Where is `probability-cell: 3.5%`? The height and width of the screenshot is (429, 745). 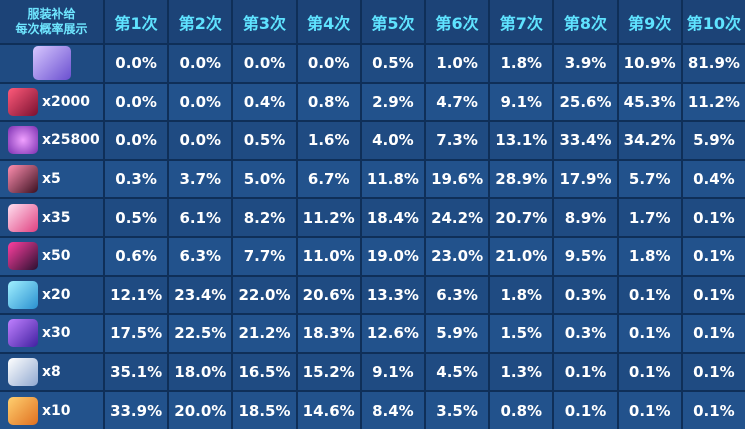
probability-cell: 3.5% is located at coordinates (457, 410).